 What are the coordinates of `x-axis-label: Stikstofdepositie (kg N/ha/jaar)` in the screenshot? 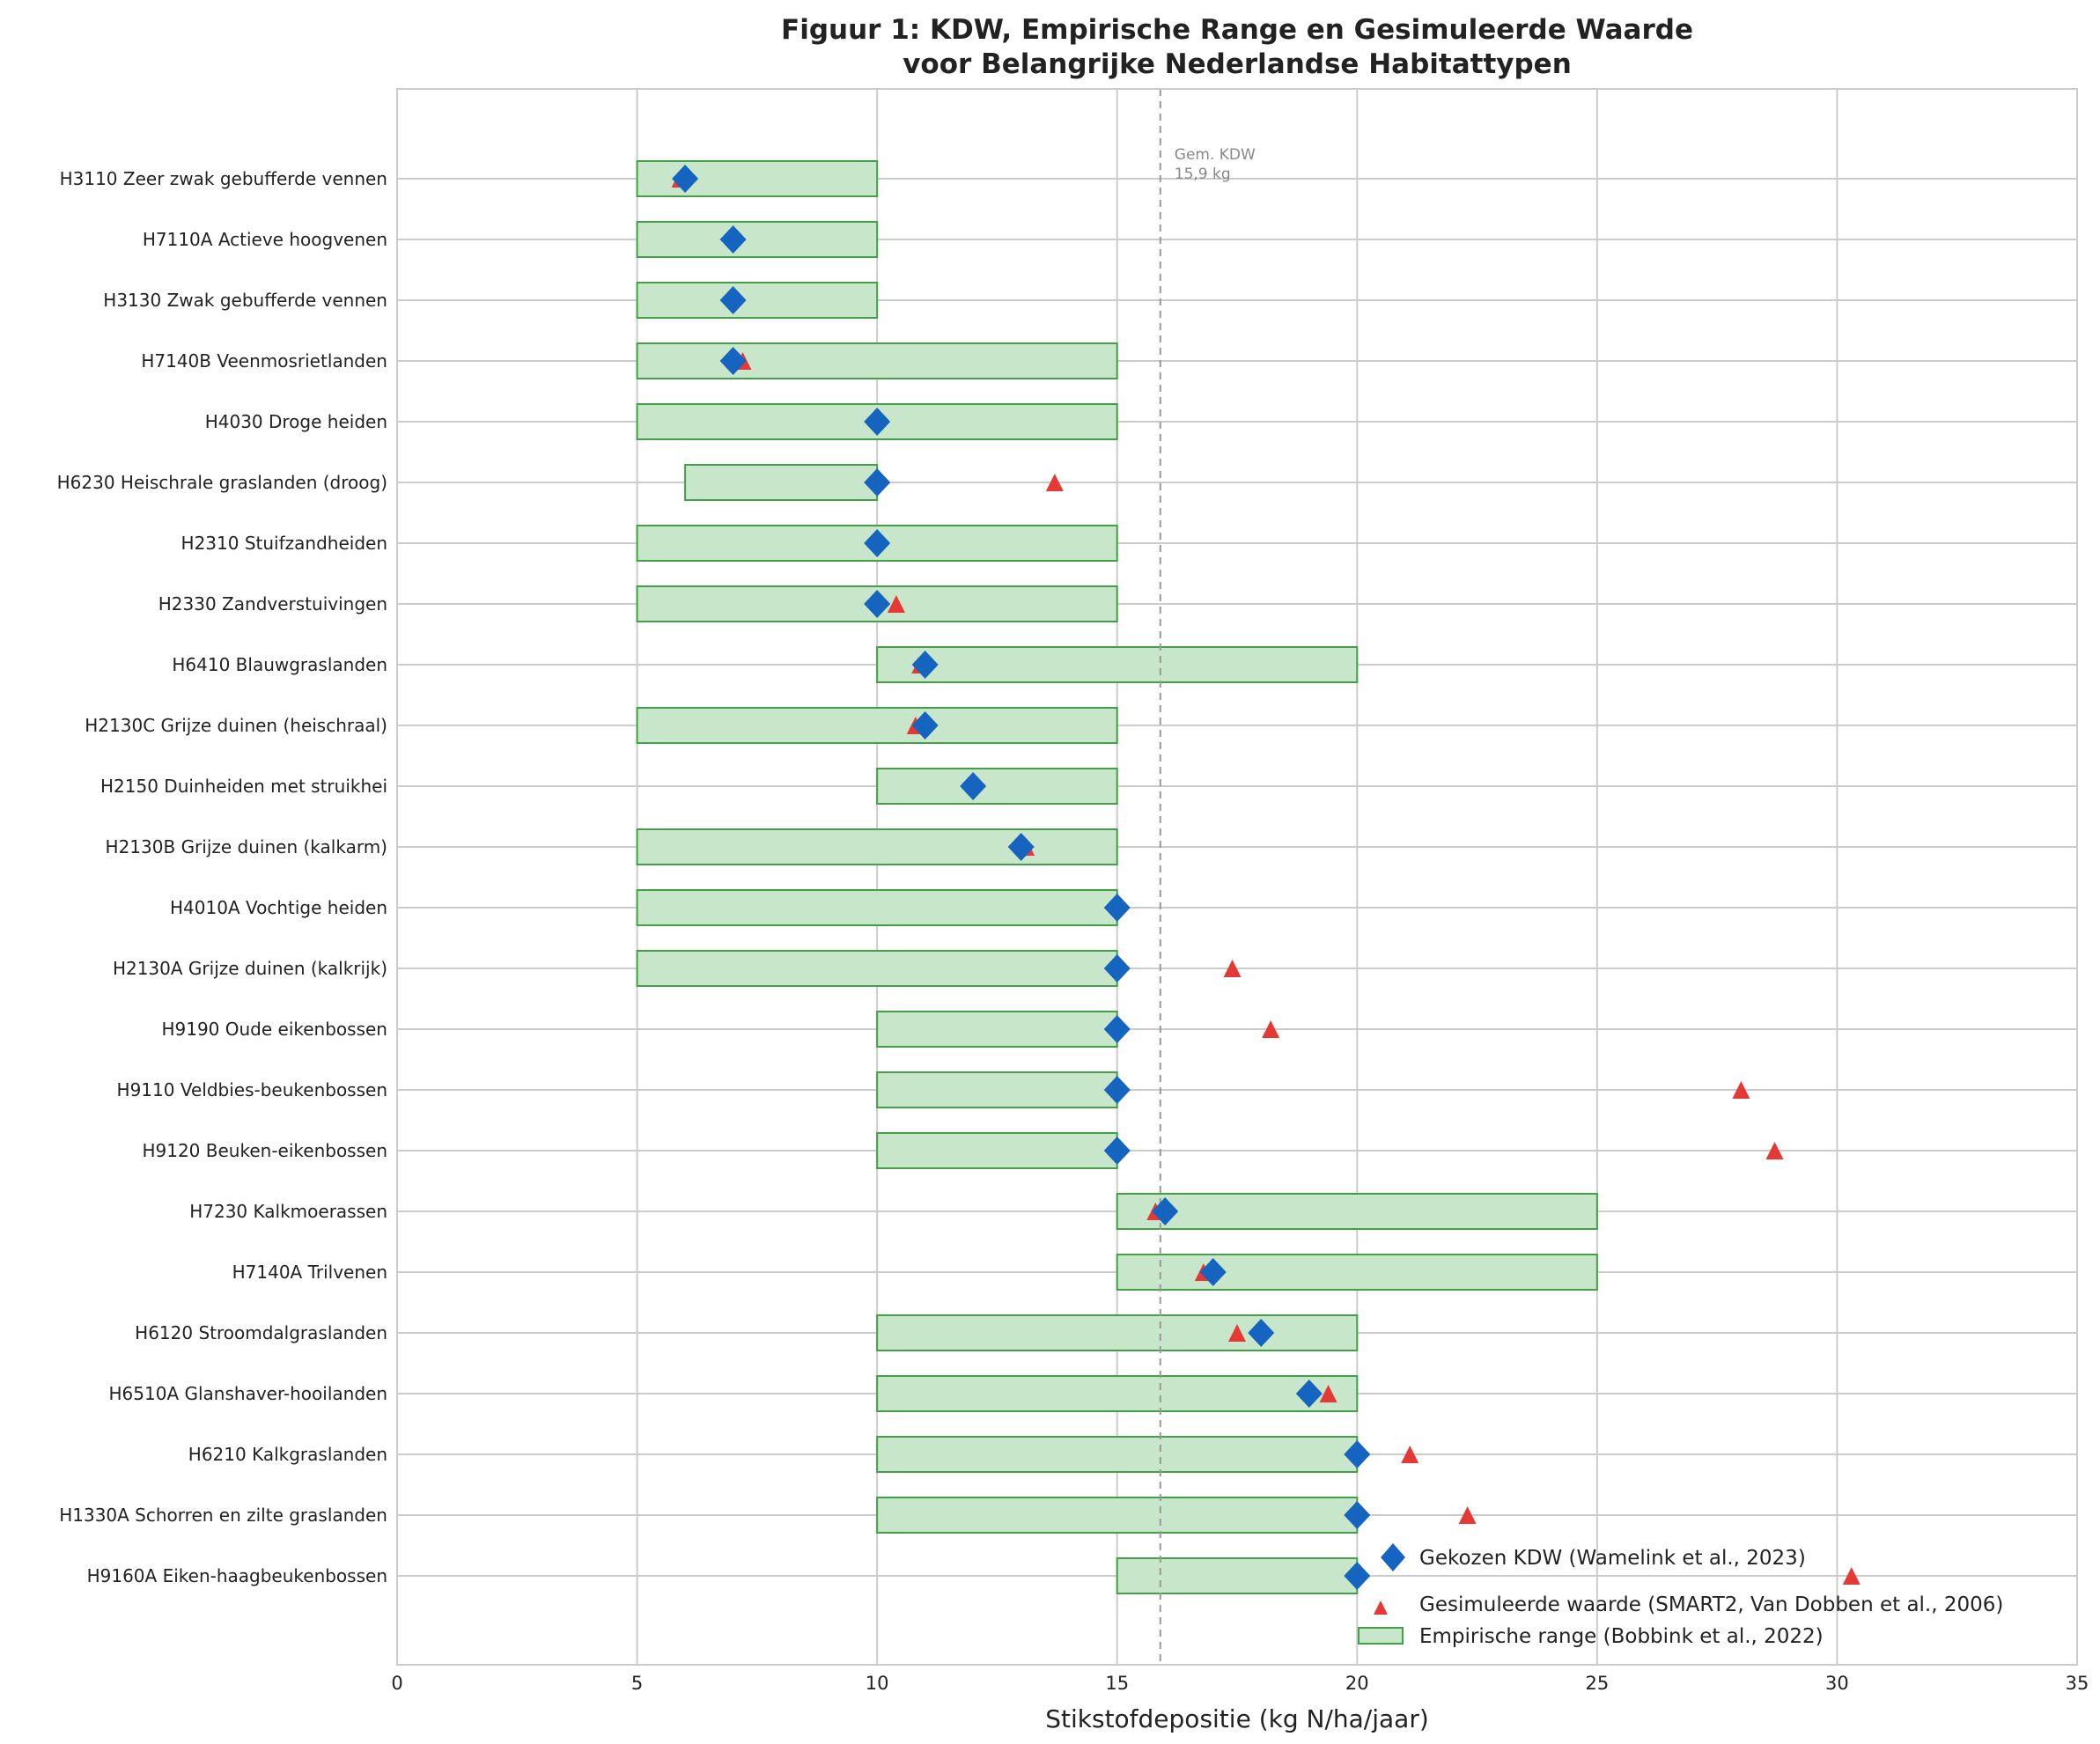 It's located at (1237, 1718).